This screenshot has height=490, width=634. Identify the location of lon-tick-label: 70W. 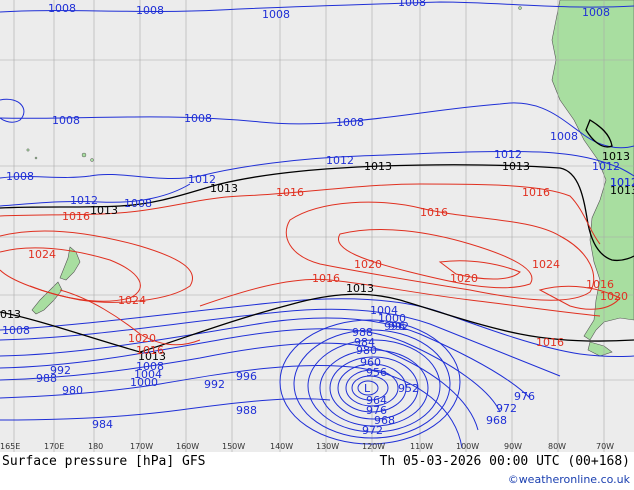
(605, 446).